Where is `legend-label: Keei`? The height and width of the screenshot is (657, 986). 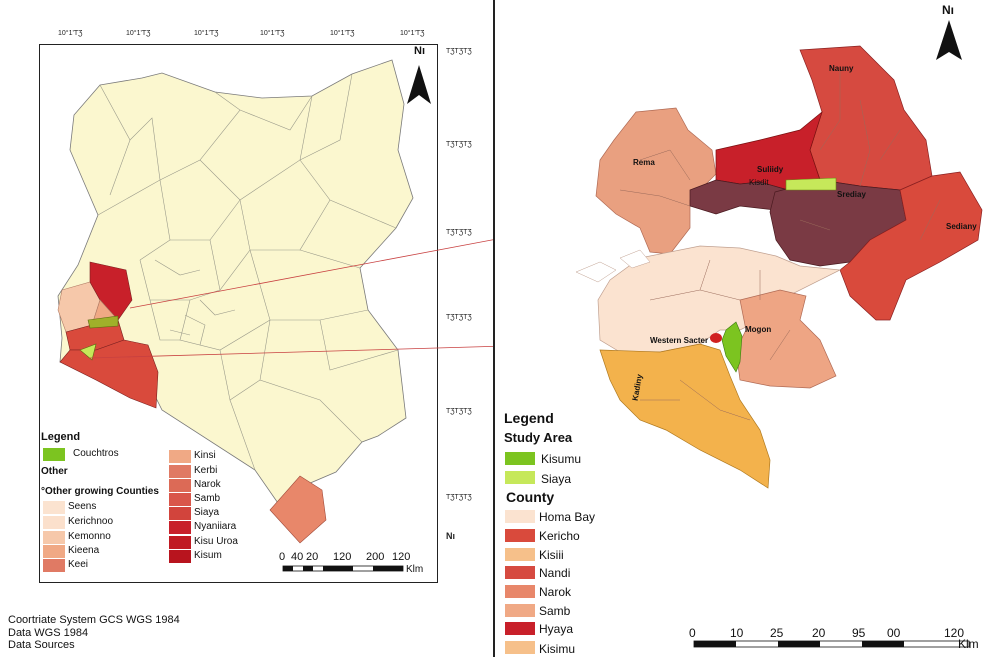 legend-label: Keei is located at coordinates (78, 564).